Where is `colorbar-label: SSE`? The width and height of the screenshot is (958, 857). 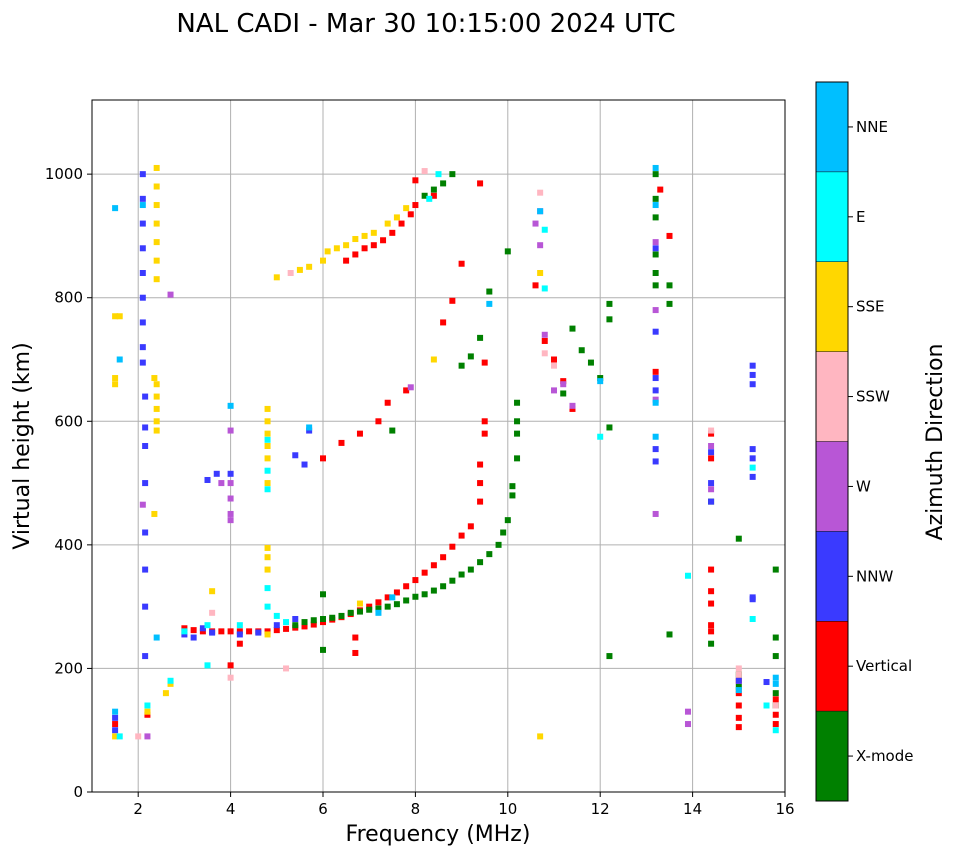 colorbar-label: SSE is located at coordinates (870, 307).